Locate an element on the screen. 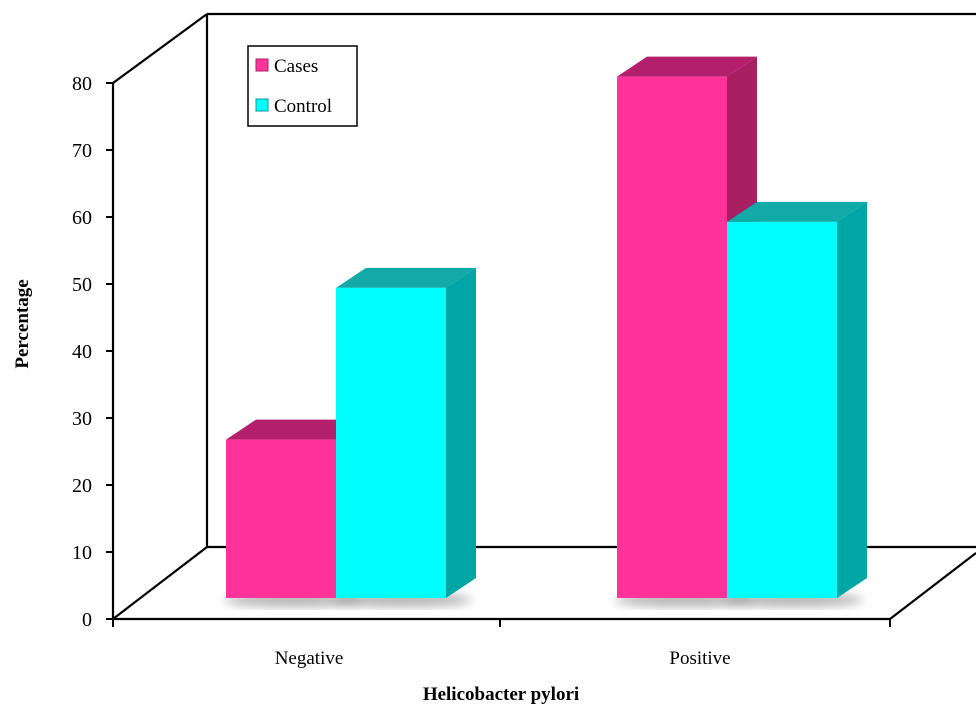  floor-right-edge is located at coordinates (932, 586).